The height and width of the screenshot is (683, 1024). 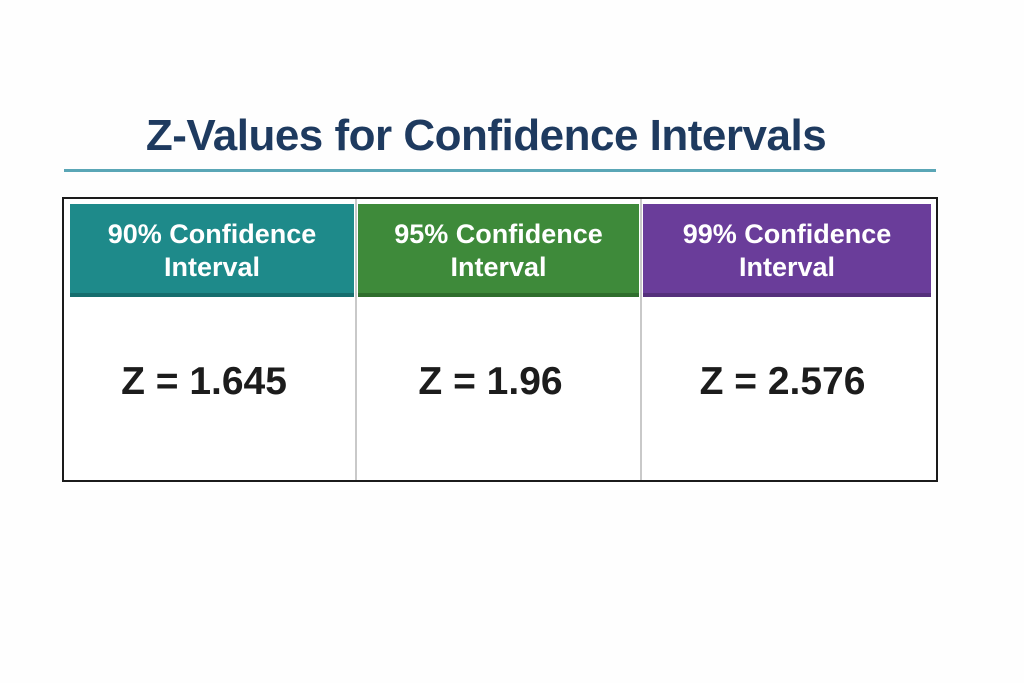 I want to click on z-value-95: Z = 1.96, so click(x=490, y=381).